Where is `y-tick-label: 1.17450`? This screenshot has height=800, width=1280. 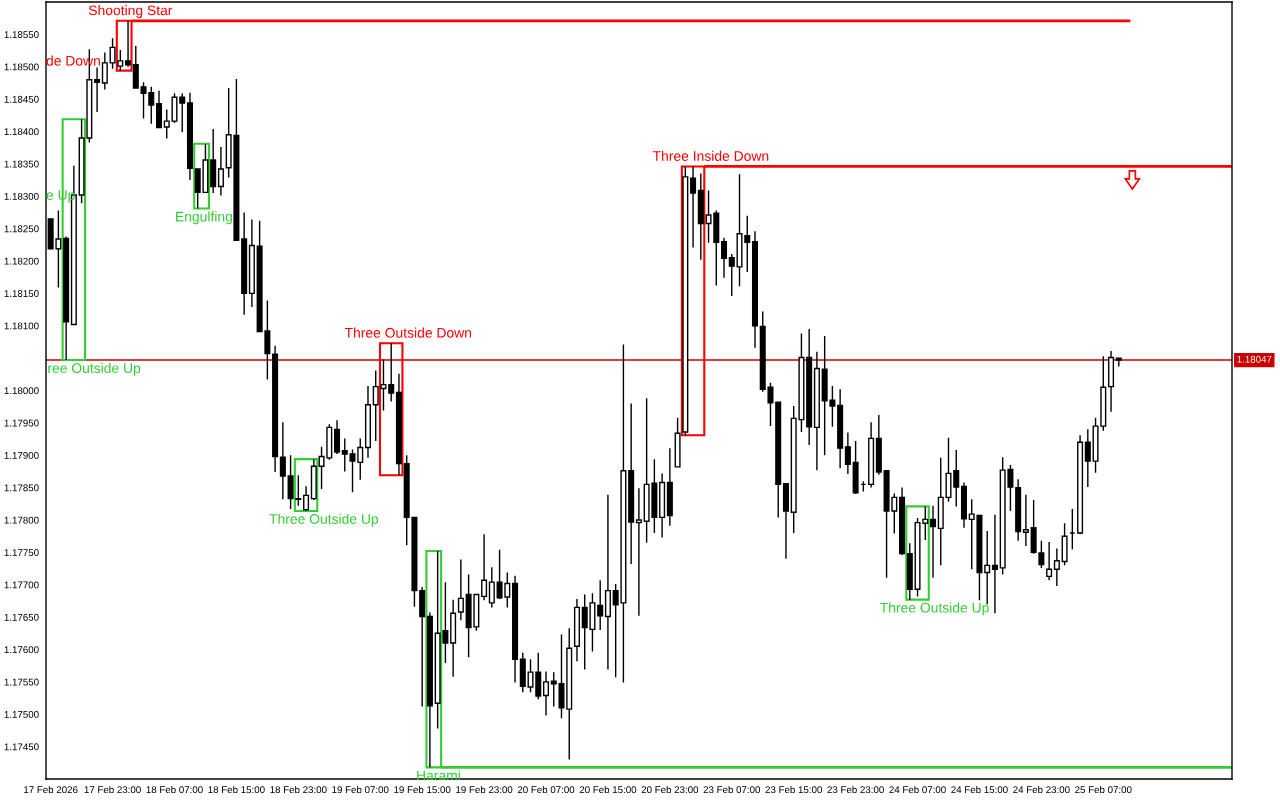 y-tick-label: 1.17450 is located at coordinates (21, 747).